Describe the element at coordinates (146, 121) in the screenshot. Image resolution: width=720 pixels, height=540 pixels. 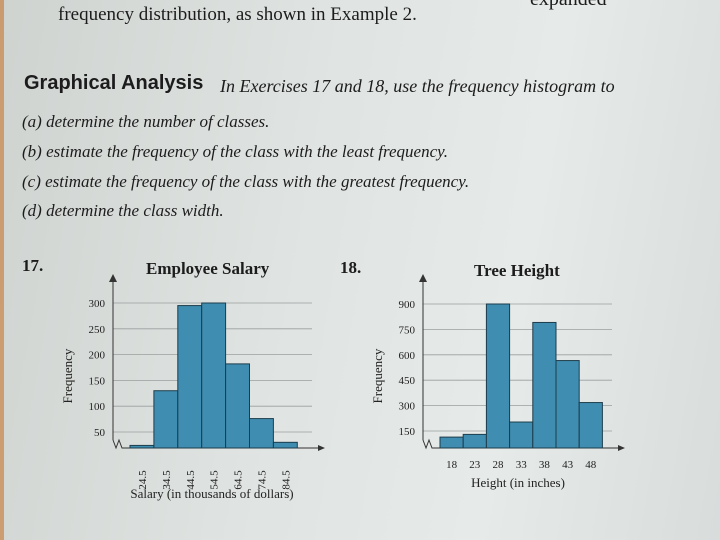
I see `item-a: (a) determine the number of classes.` at that location.